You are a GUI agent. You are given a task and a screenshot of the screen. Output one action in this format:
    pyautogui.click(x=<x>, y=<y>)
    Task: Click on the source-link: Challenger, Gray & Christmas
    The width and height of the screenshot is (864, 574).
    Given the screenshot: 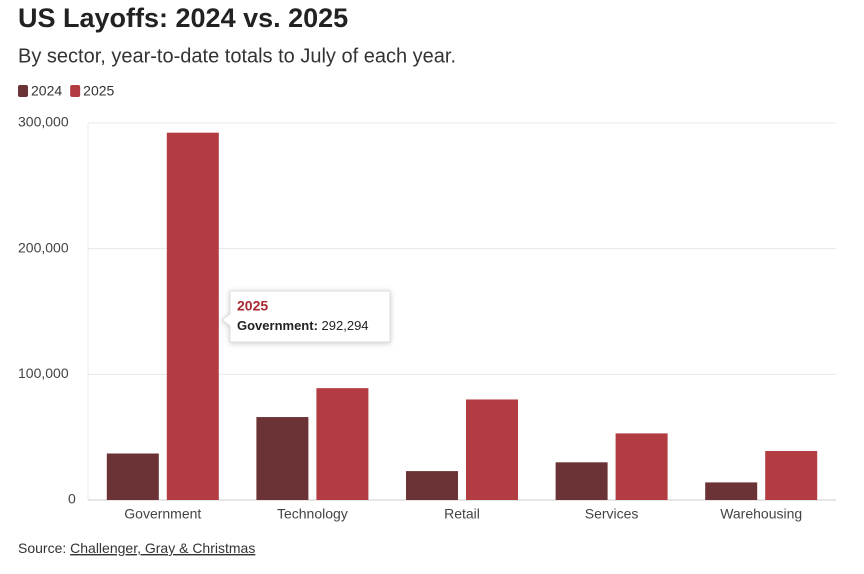 What is the action you would take?
    pyautogui.click(x=162, y=548)
    